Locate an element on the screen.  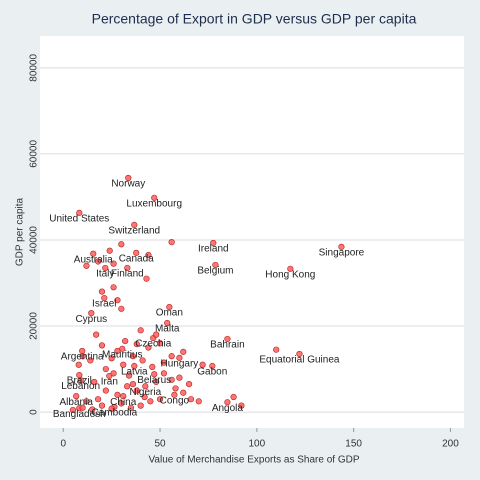
y-tick-label: 20000 is located at coordinates (34, 326).